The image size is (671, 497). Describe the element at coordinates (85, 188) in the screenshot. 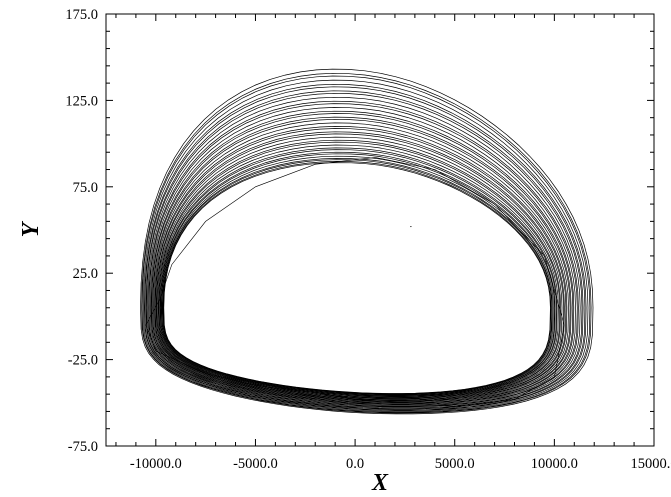

I see `y-tick-label: 75.0` at that location.